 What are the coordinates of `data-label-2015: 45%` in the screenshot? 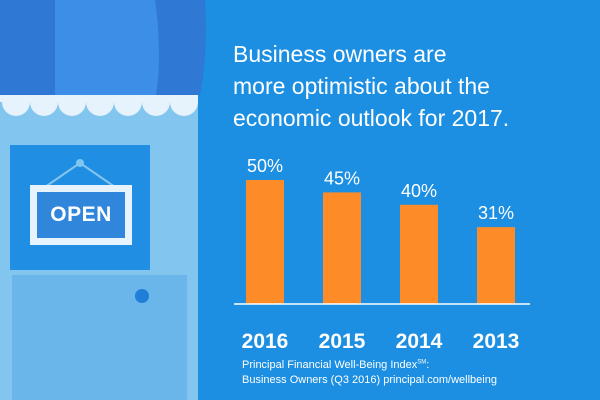 It's located at (342, 178).